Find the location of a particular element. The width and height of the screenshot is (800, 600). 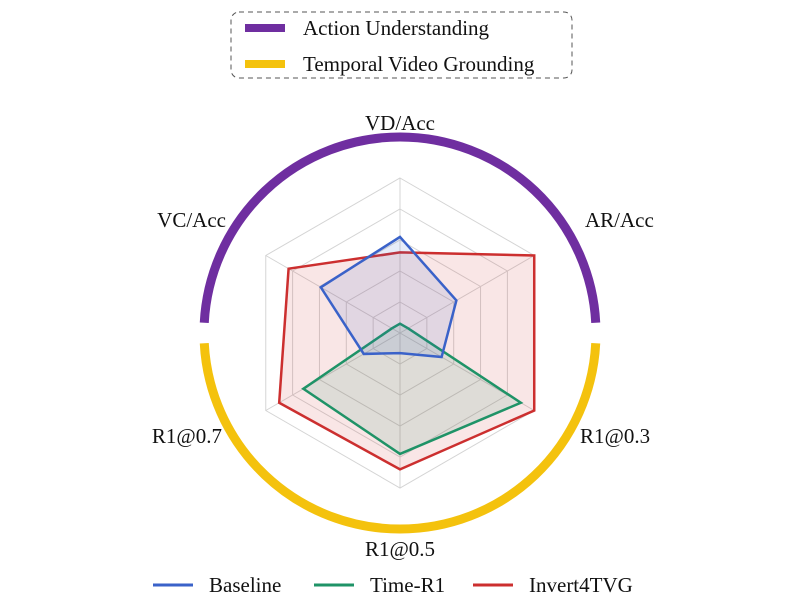

series-polygons is located at coordinates (406, 353).